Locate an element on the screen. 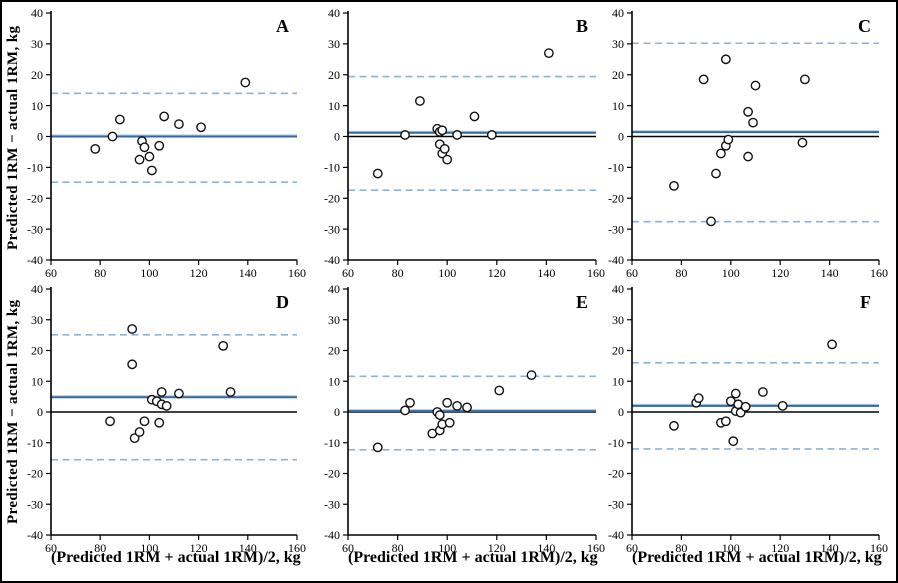  panel-C: -40 -30 -20 -10 0 10 20 30 40 60 80 100 120 140 160 C is located at coordinates (748, 143).